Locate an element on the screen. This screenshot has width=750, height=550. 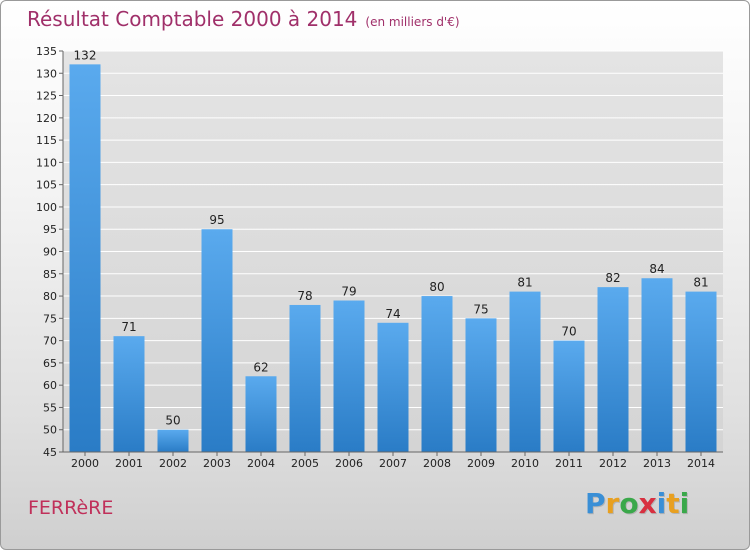
x-tick-label: 2001 is located at coordinates (129, 463).